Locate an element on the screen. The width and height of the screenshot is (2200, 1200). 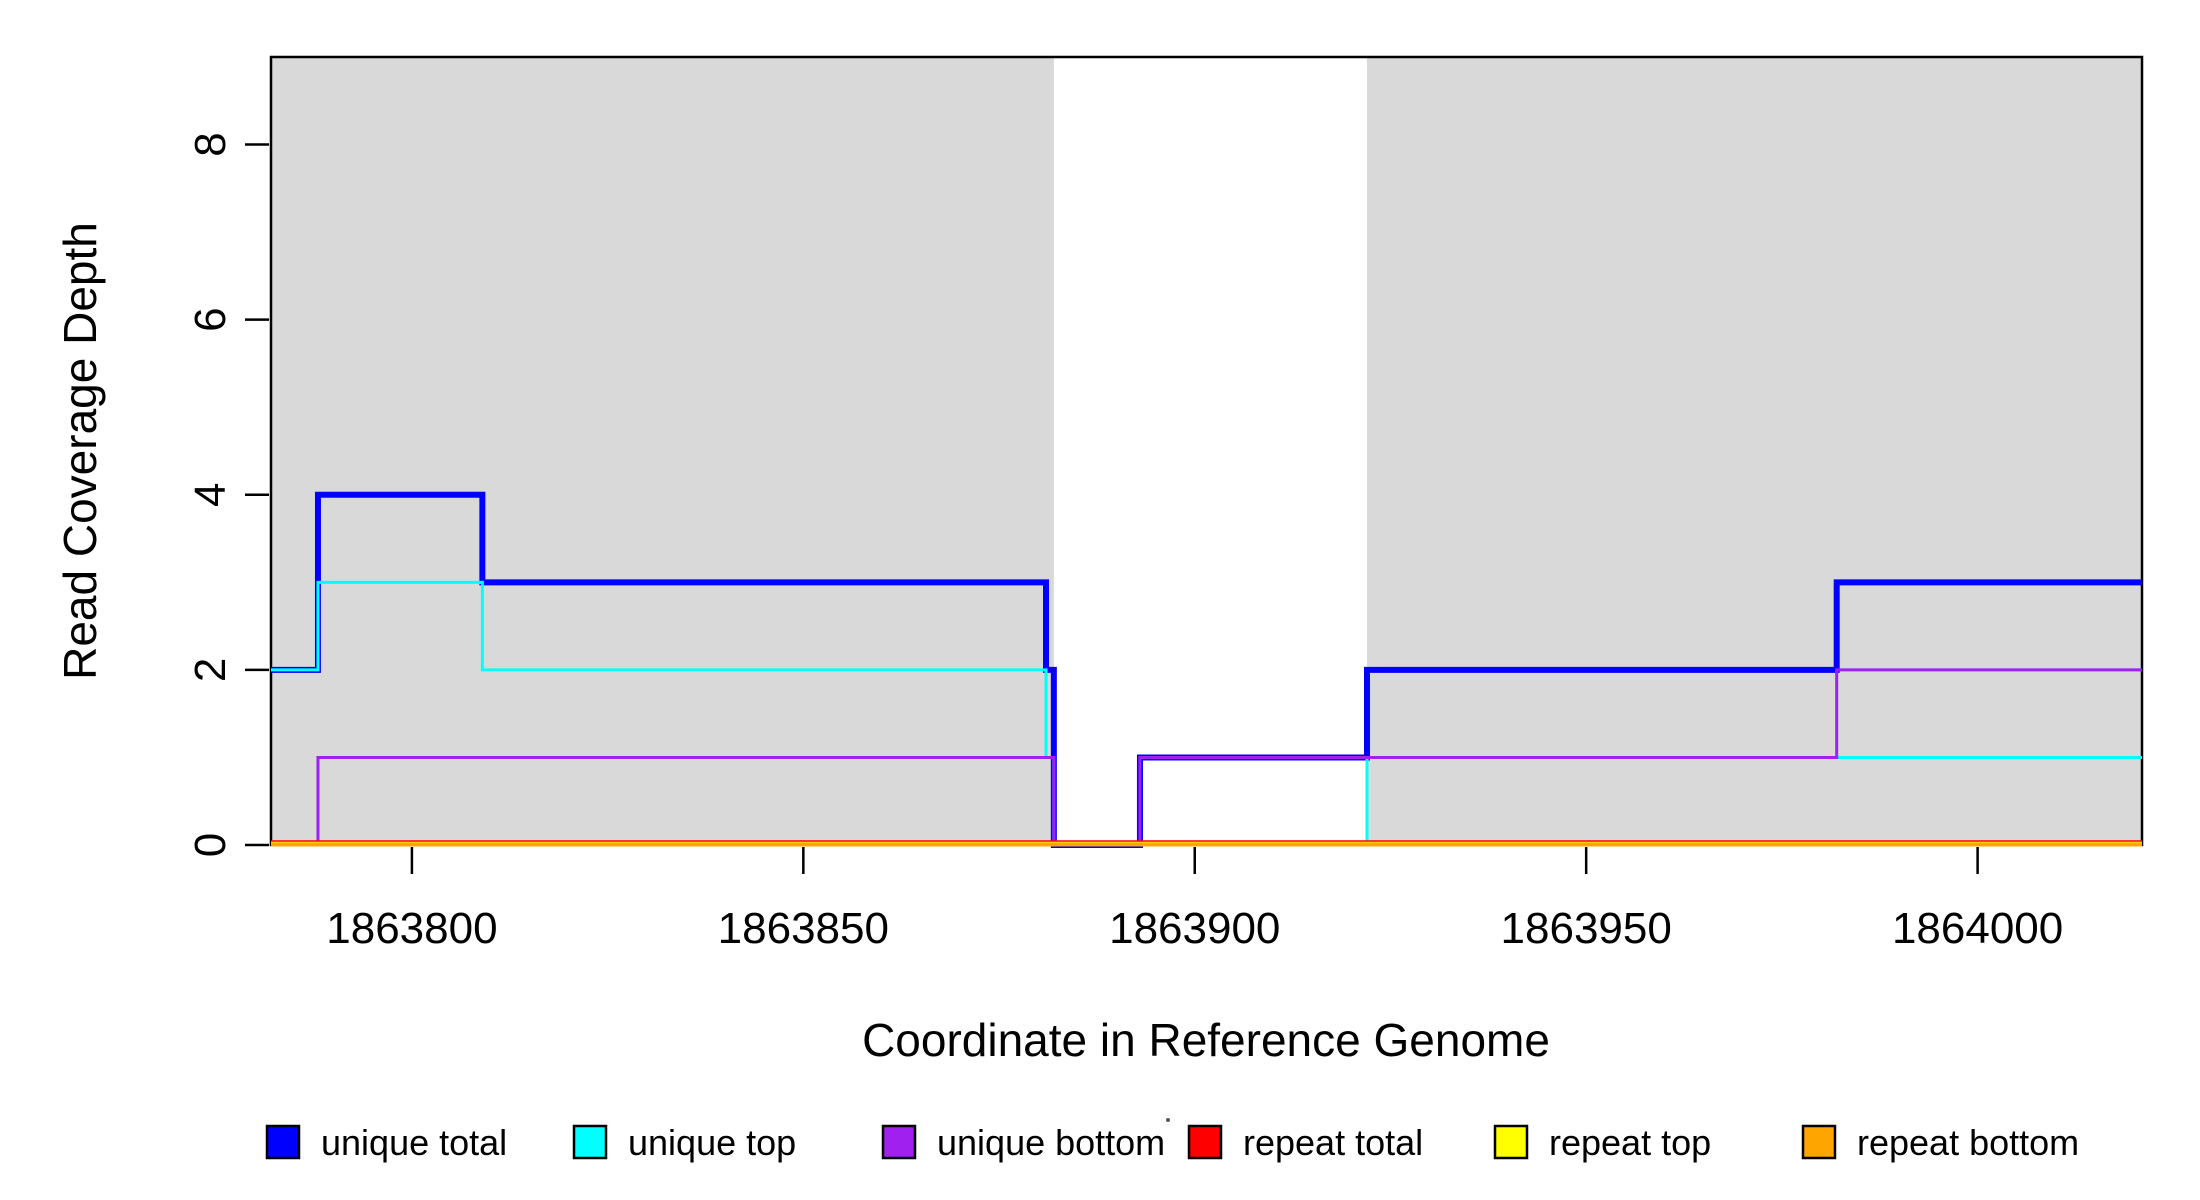
legend-entry-repeat-top: repeat top is located at coordinates (1602, 1142).